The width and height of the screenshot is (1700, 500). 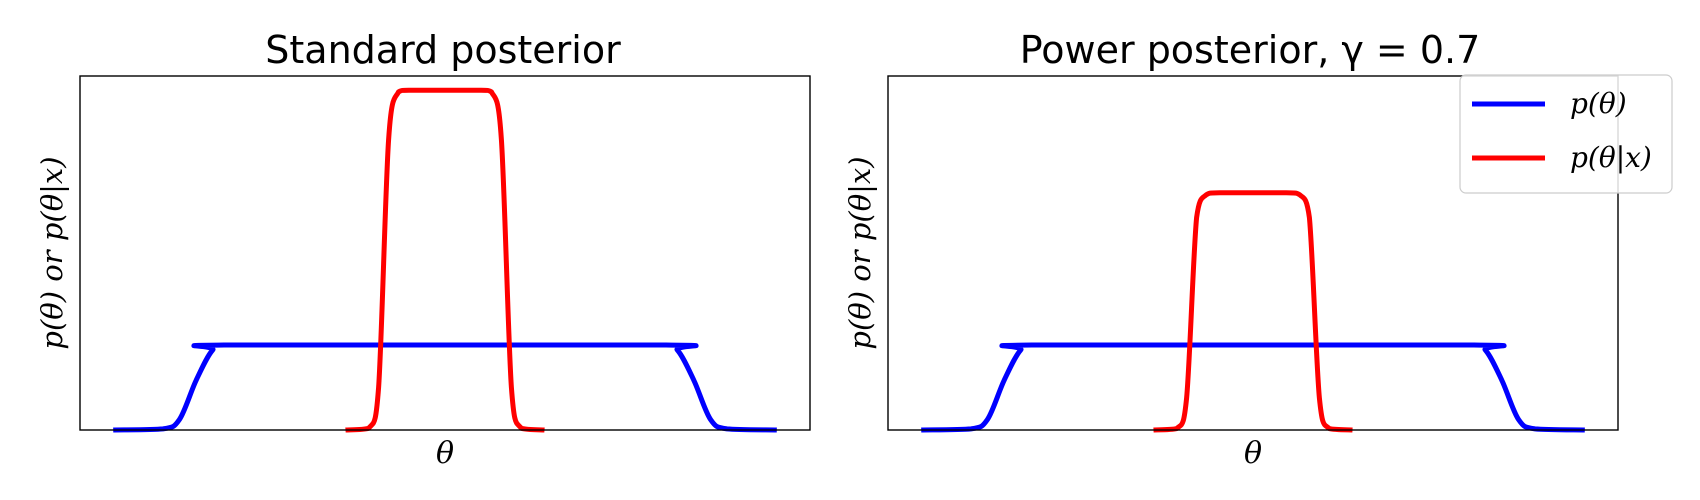 What do you see at coordinates (443, 50) in the screenshot?
I see `chart-title: Standard posterior` at bounding box center [443, 50].